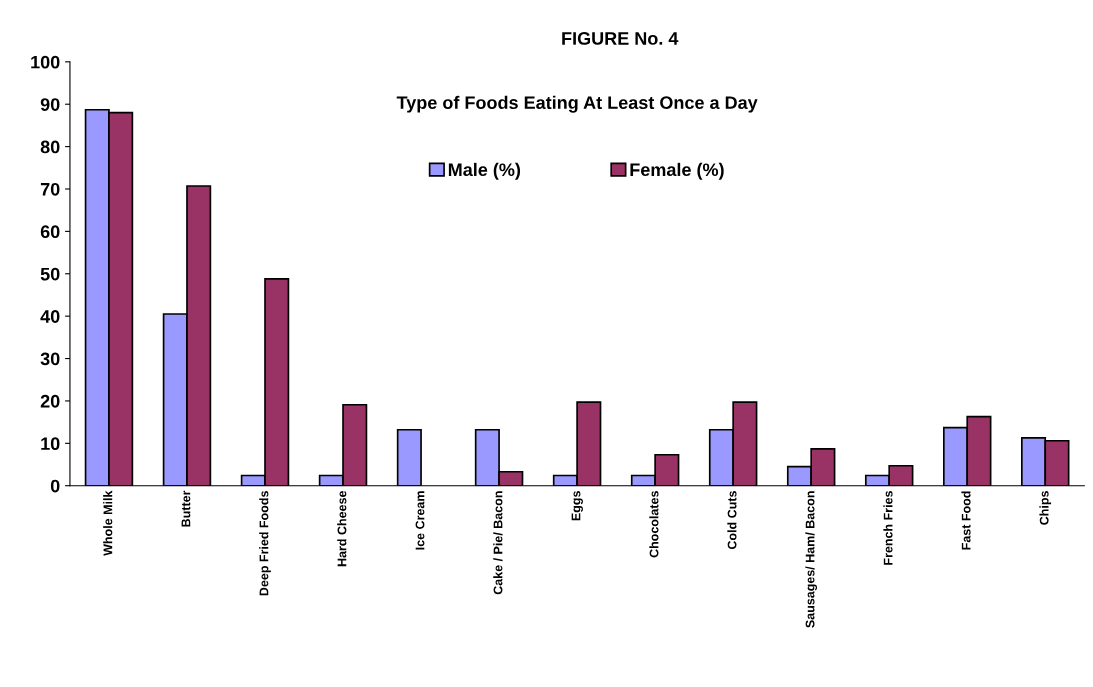 The width and height of the screenshot is (1093, 687). I want to click on text: Type of Foods Eating At Least Once a Day, so click(577, 104).